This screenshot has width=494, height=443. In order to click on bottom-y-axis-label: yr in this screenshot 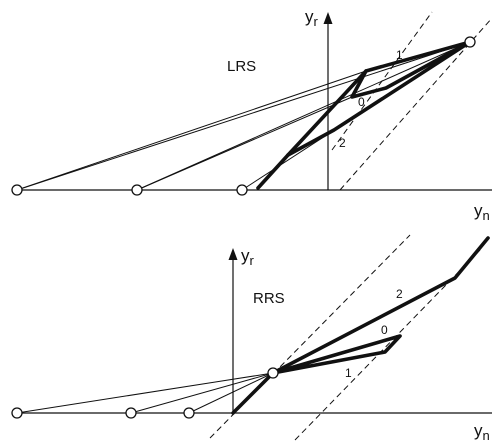, I will do `click(248, 257)`.